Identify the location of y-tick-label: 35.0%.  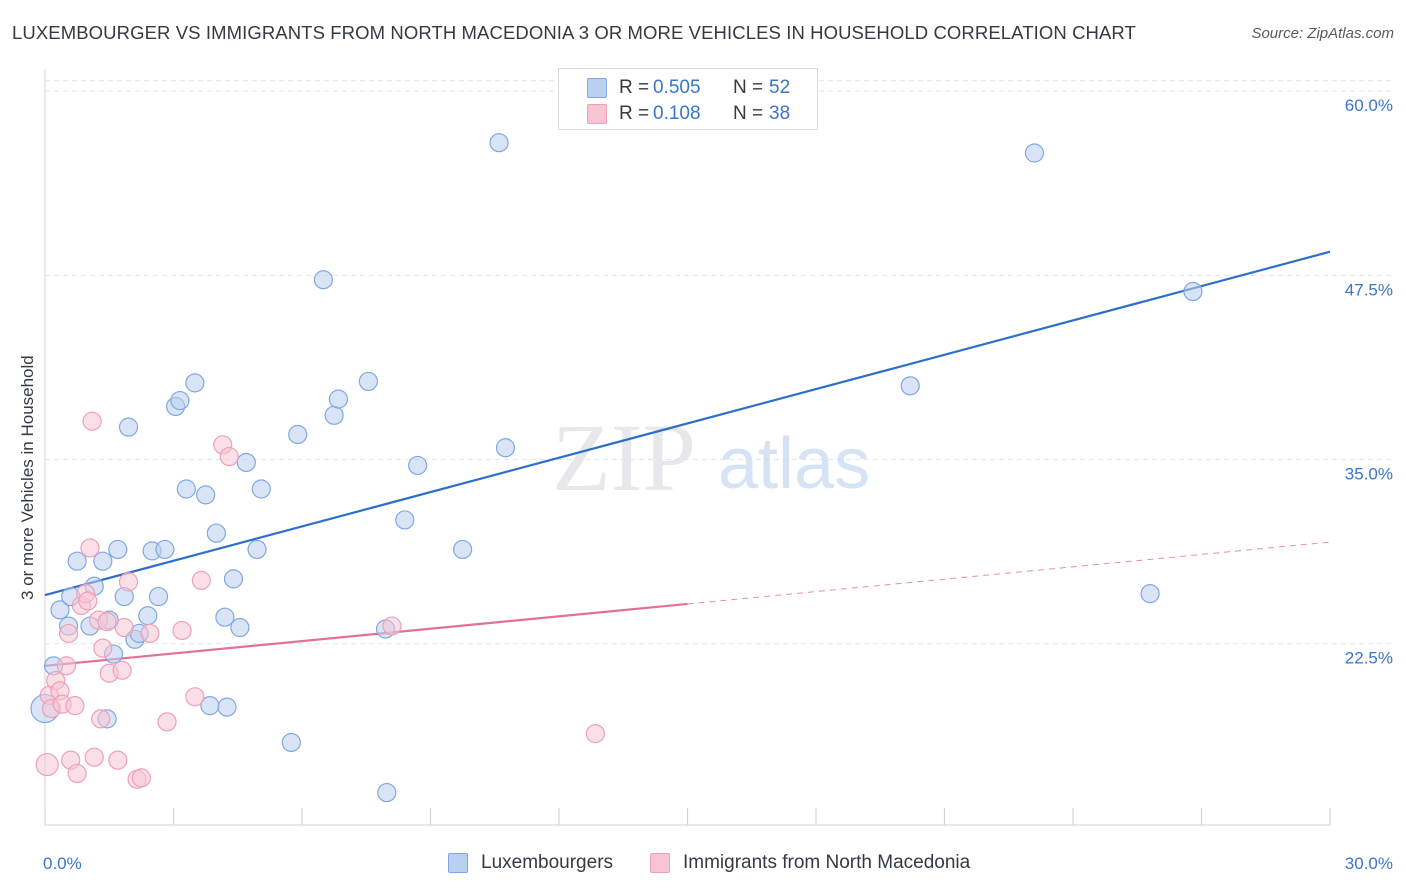
(1369, 474).